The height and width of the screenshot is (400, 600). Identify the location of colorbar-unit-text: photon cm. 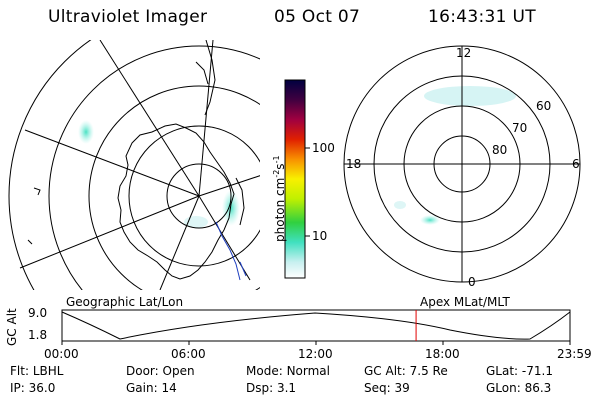
(280, 209).